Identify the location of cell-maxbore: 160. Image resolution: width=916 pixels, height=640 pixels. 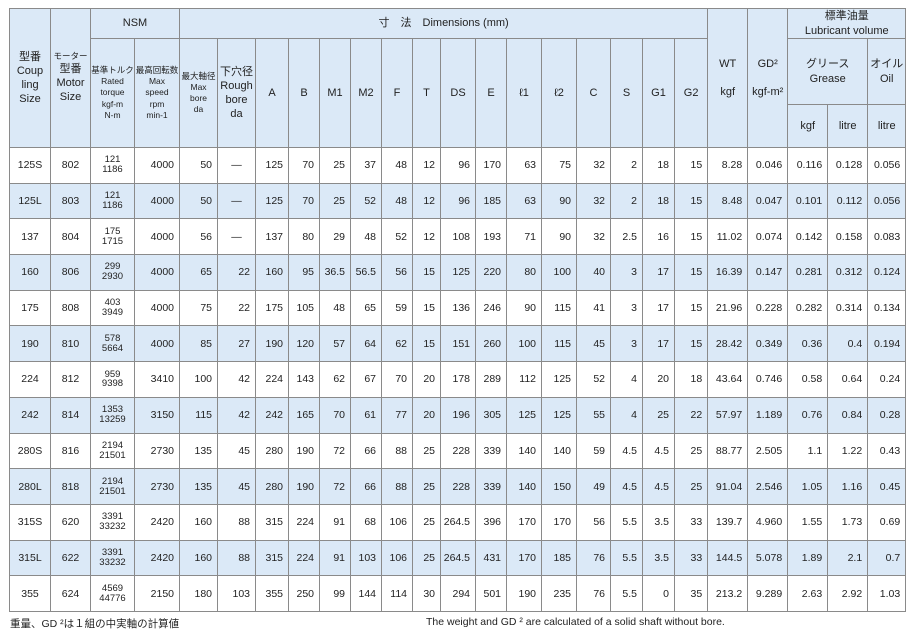
(199, 522).